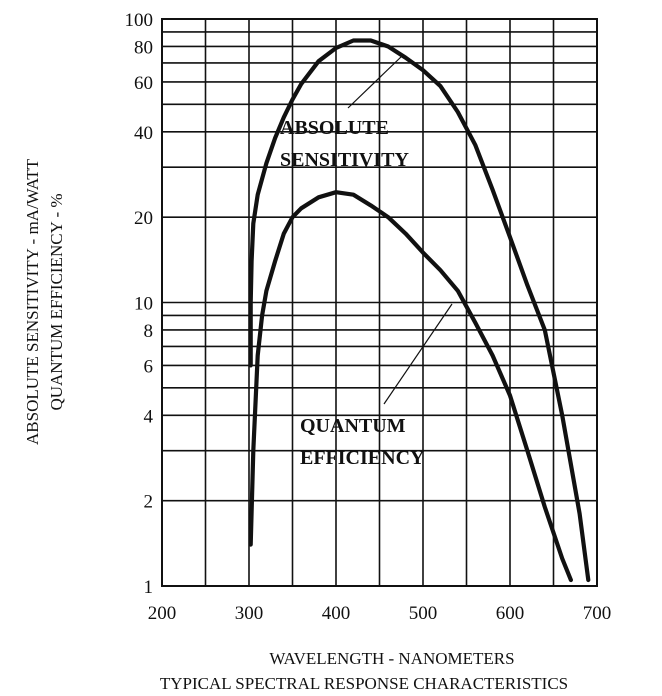 Image resolution: width=662 pixels, height=696 pixels. What do you see at coordinates (423, 613) in the screenshot?
I see `x-tick-label: 500` at bounding box center [423, 613].